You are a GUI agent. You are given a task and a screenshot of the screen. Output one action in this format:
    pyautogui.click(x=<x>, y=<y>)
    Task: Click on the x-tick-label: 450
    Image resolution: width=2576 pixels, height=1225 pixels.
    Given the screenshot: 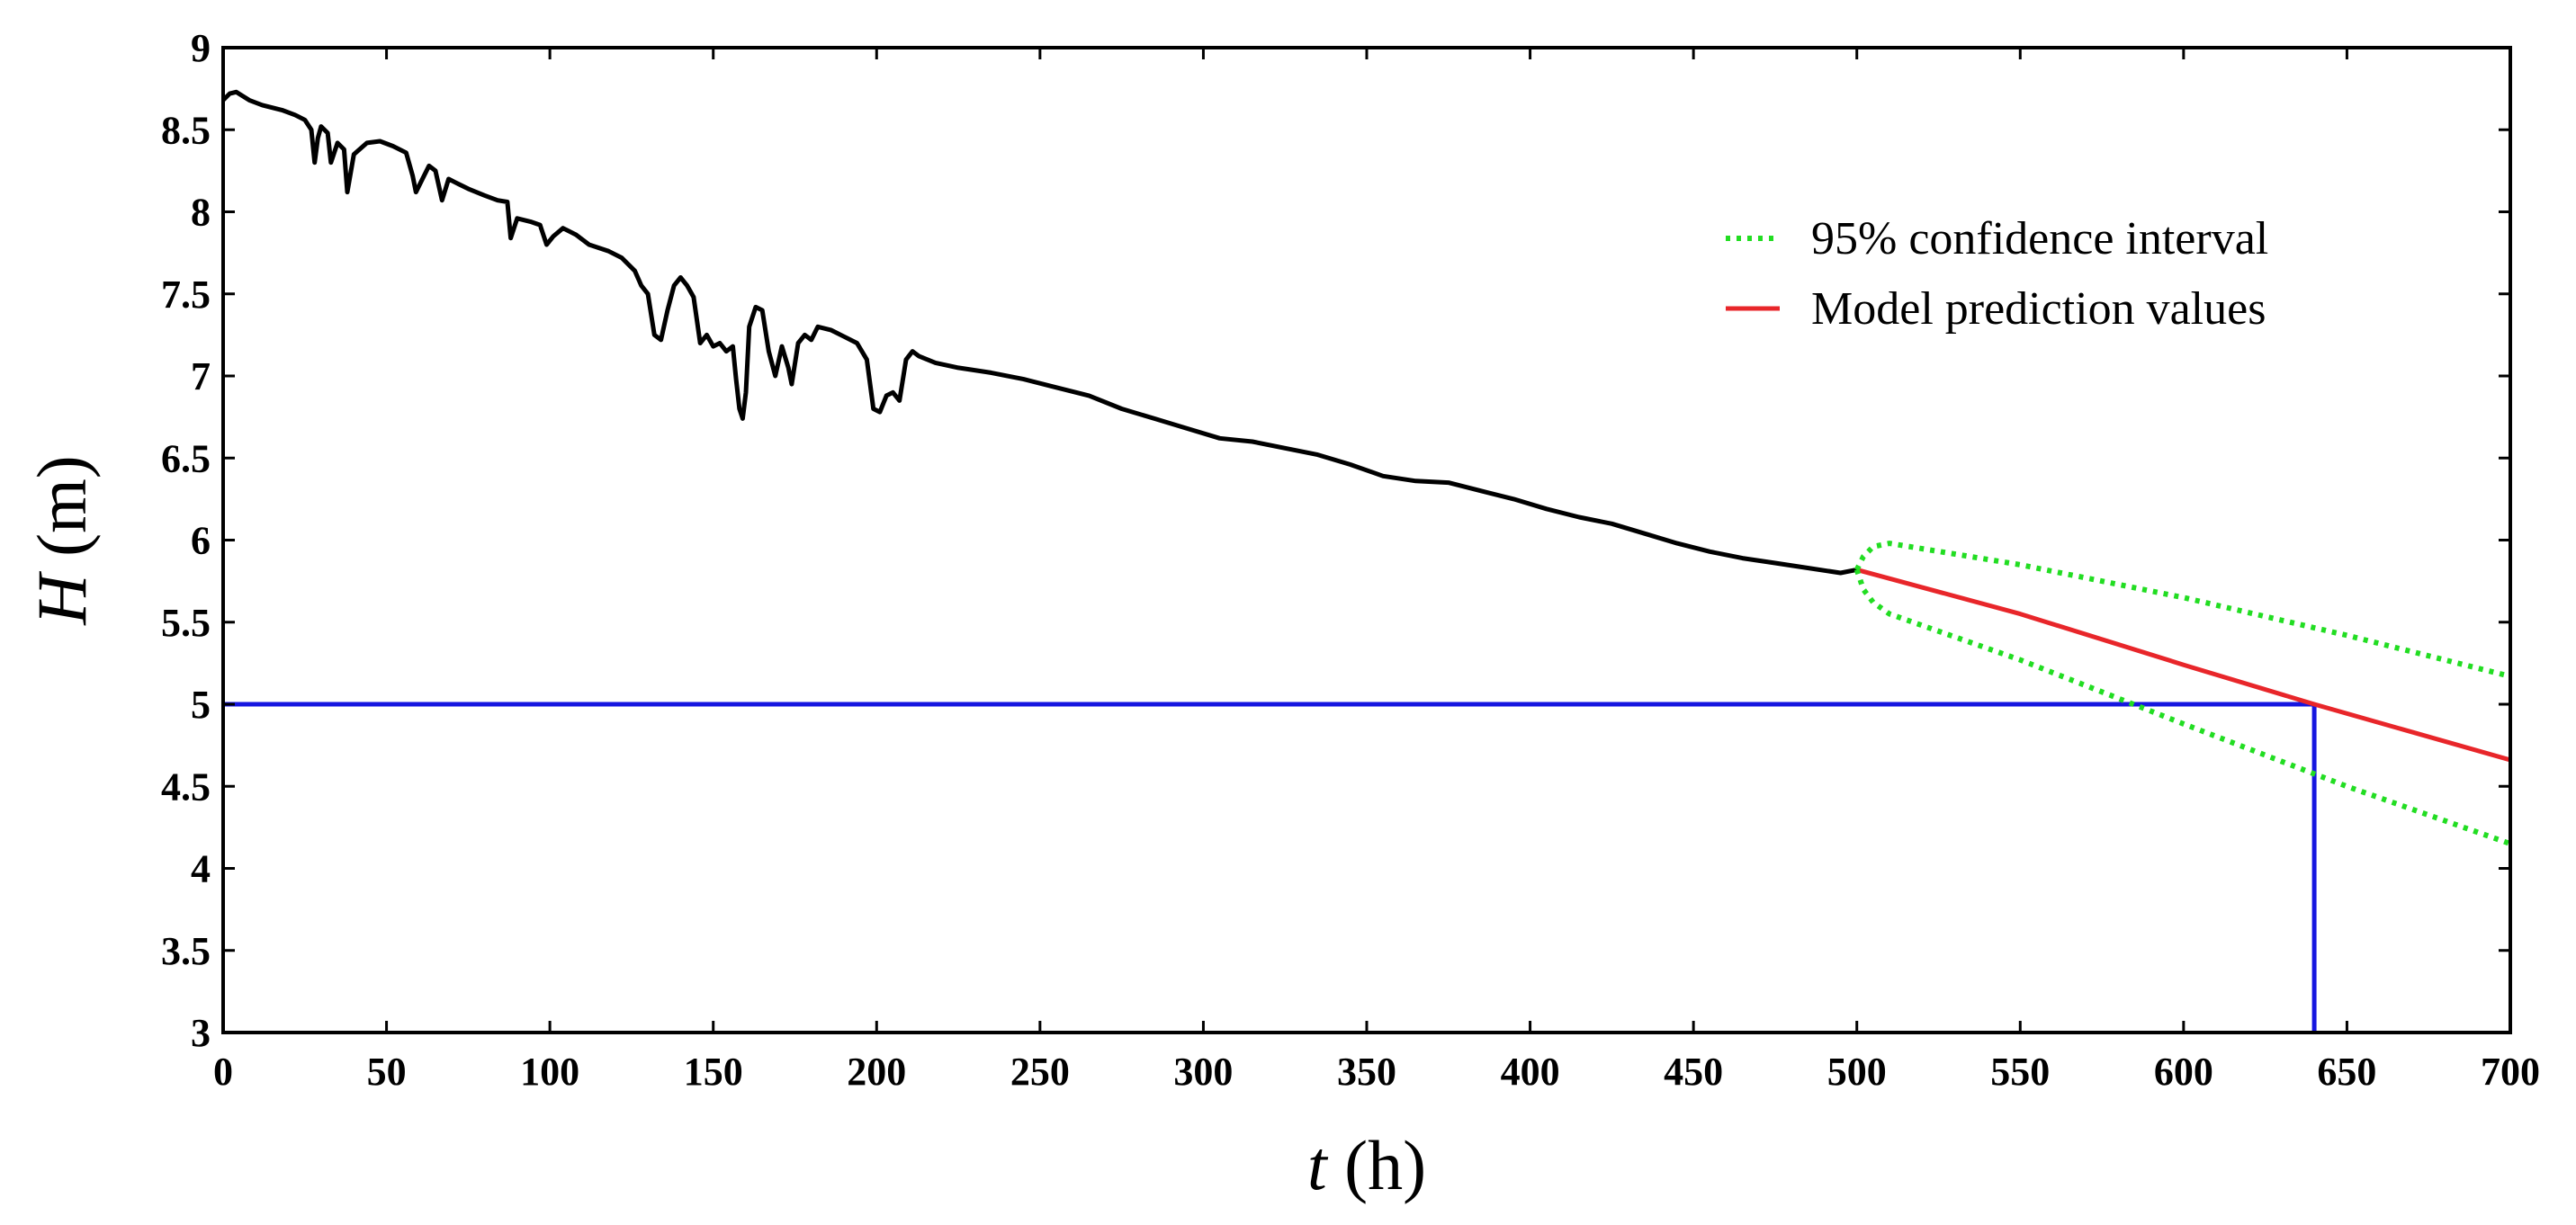 What is the action you would take?
    pyautogui.click(x=1694, y=1072)
    